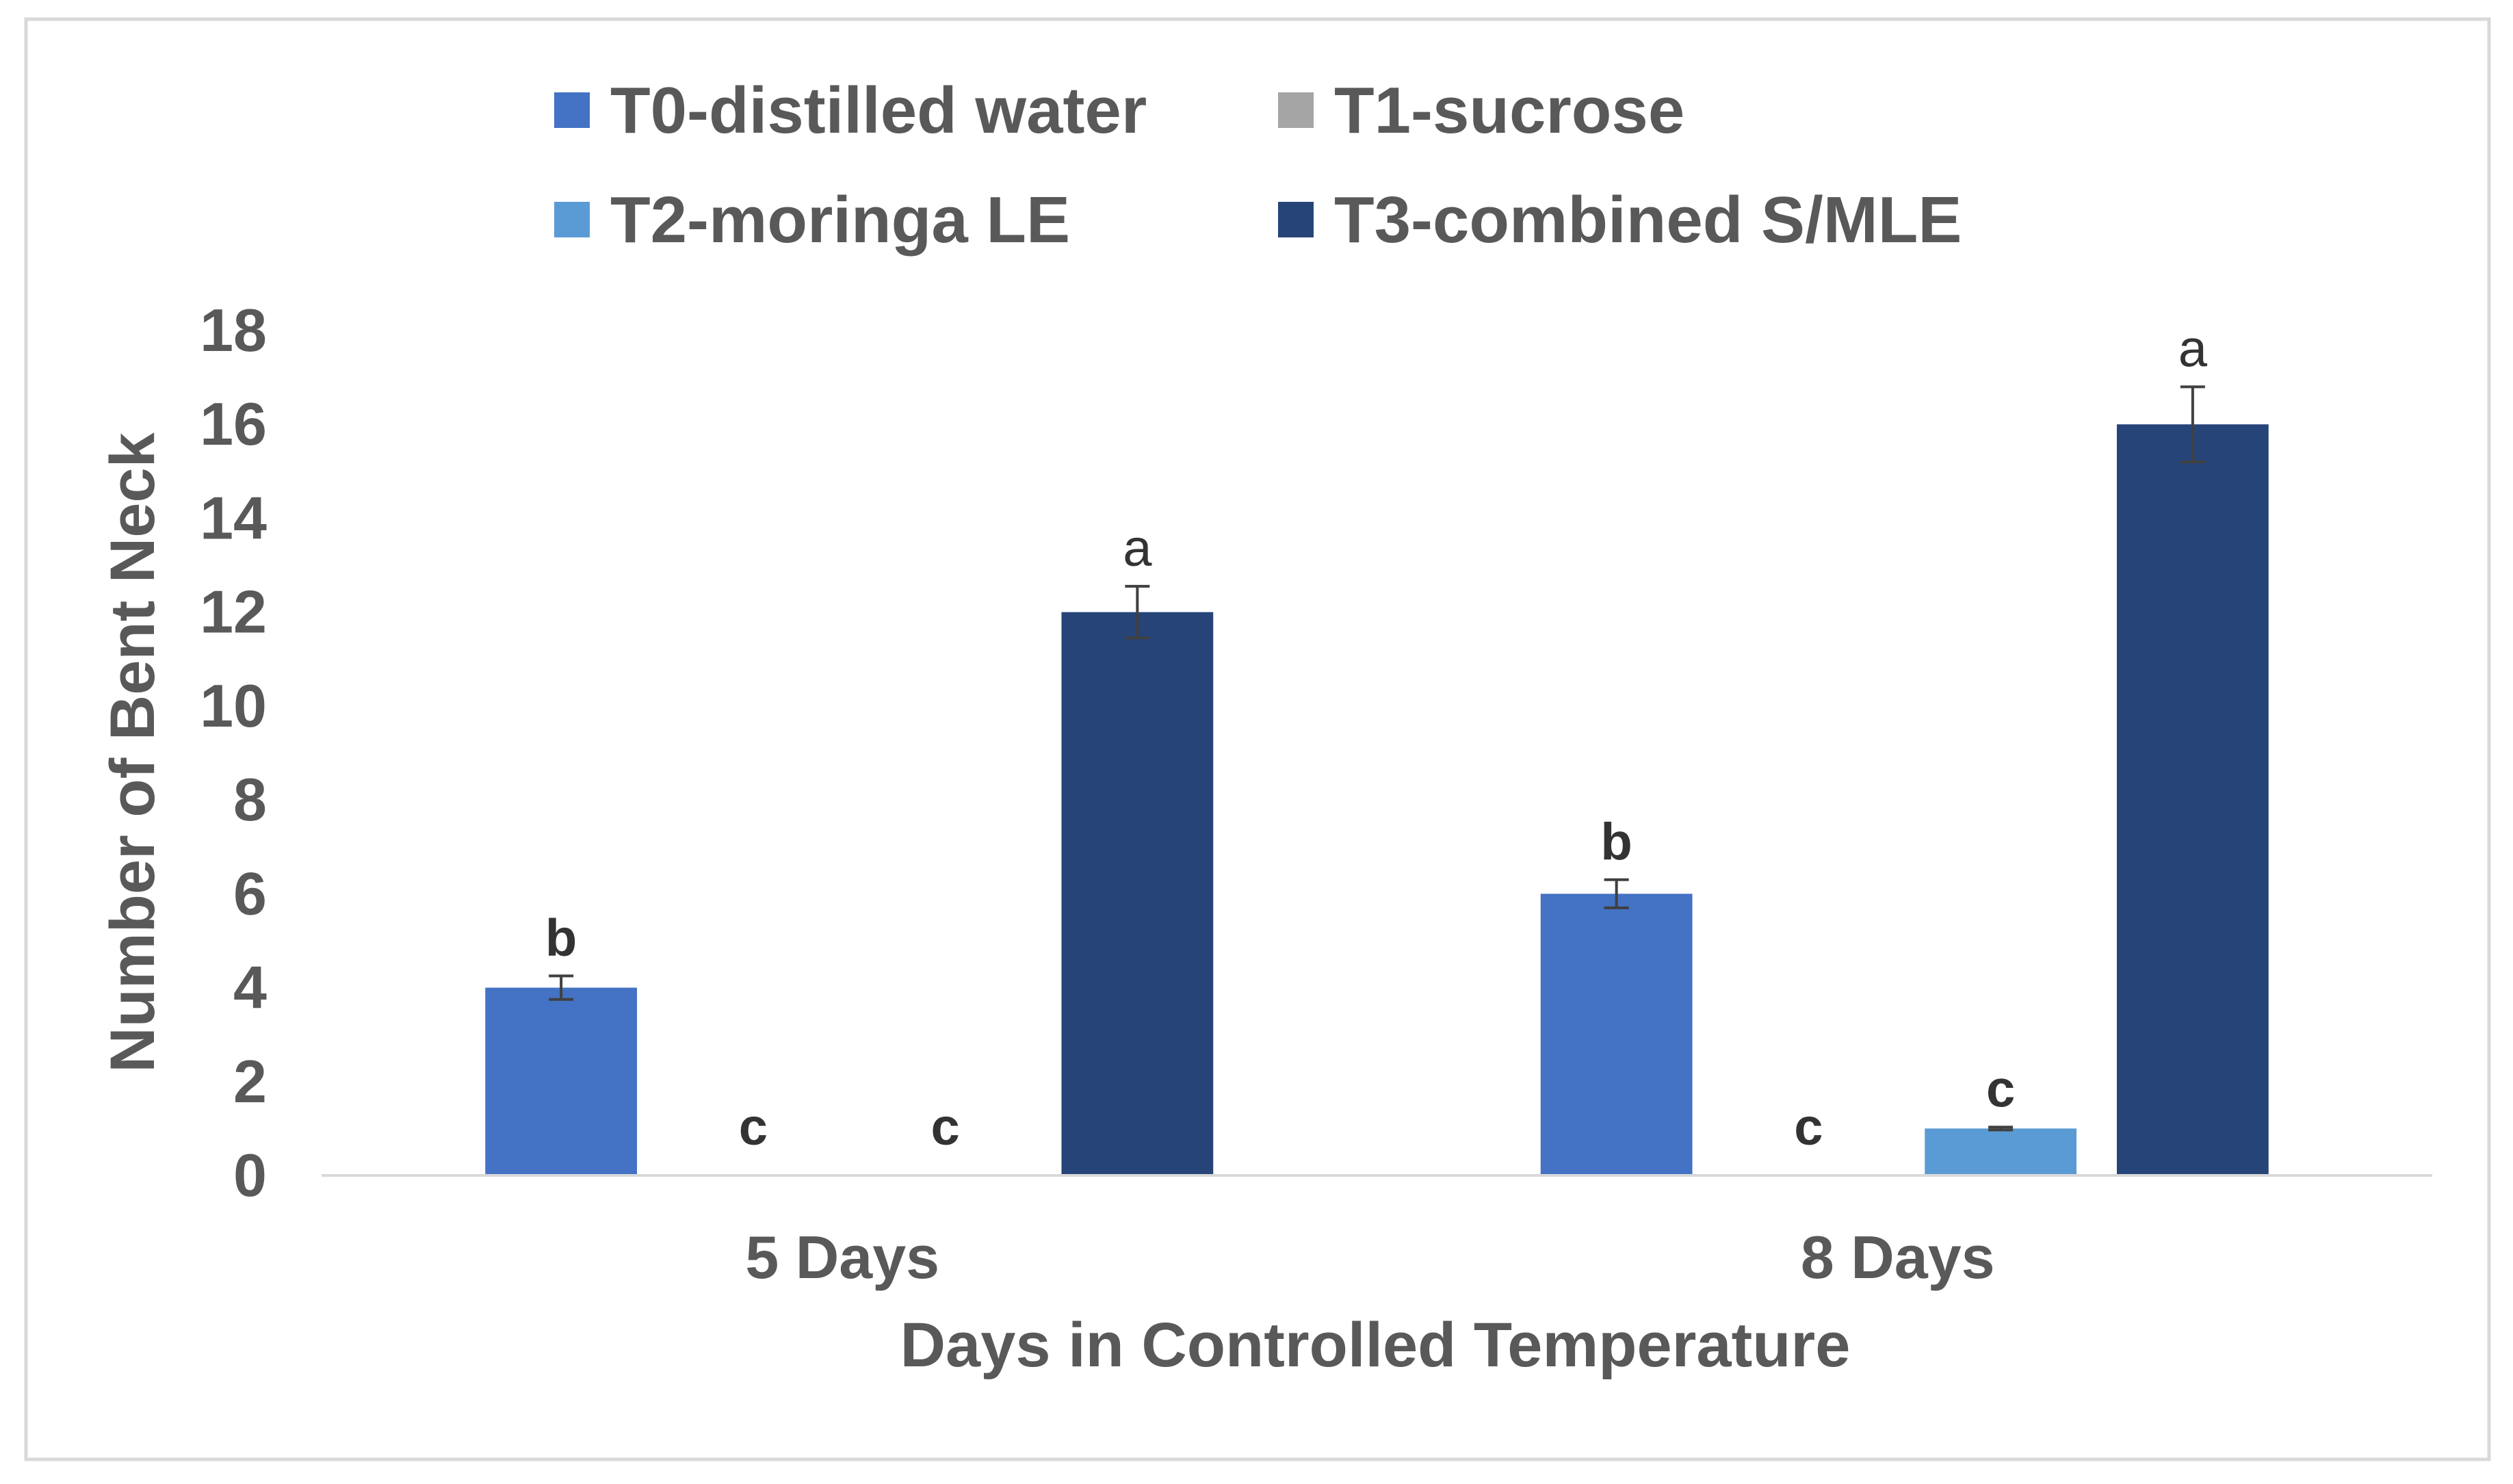 The width and height of the screenshot is (2513, 1484). What do you see at coordinates (234, 517) in the screenshot?
I see `y-tick-label-14: 14` at bounding box center [234, 517].